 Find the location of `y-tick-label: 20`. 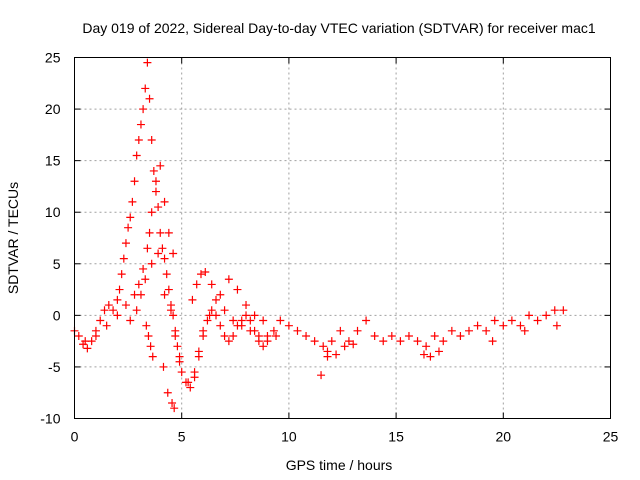

y-tick-label: 20 is located at coordinates (53, 109).